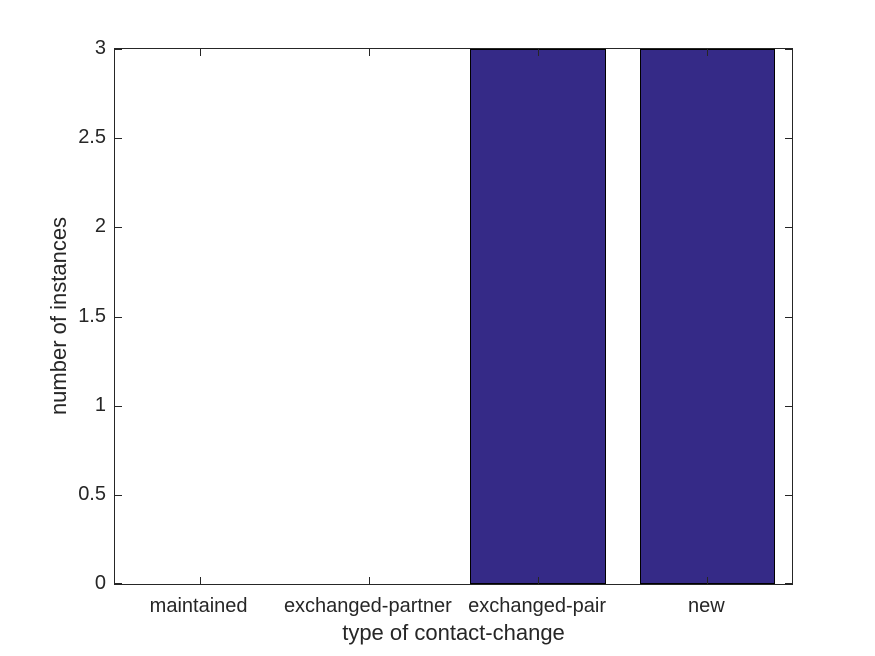  What do you see at coordinates (367, 606) in the screenshot?
I see `x-tick-label-exchanged-partner: exchanged-partner` at bounding box center [367, 606].